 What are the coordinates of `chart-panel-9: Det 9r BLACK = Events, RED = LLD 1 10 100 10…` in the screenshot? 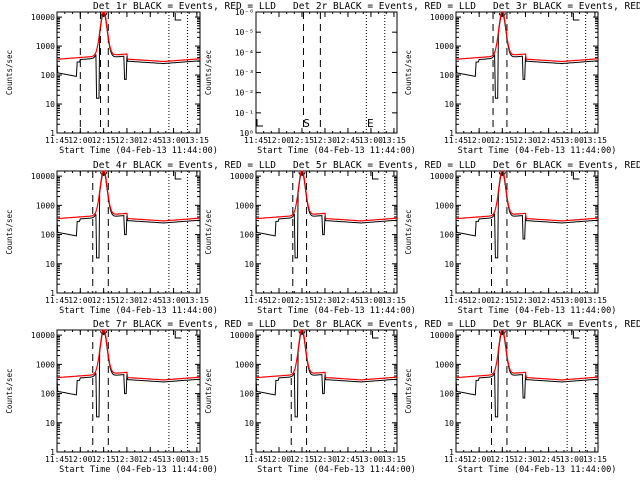 It's located at (522, 397).